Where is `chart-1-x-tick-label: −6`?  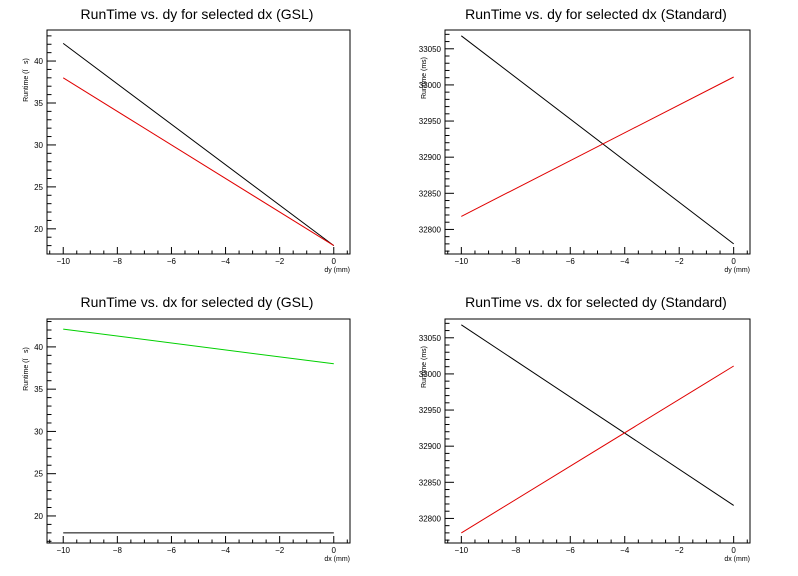
chart-1-x-tick-label: −6 is located at coordinates (571, 261).